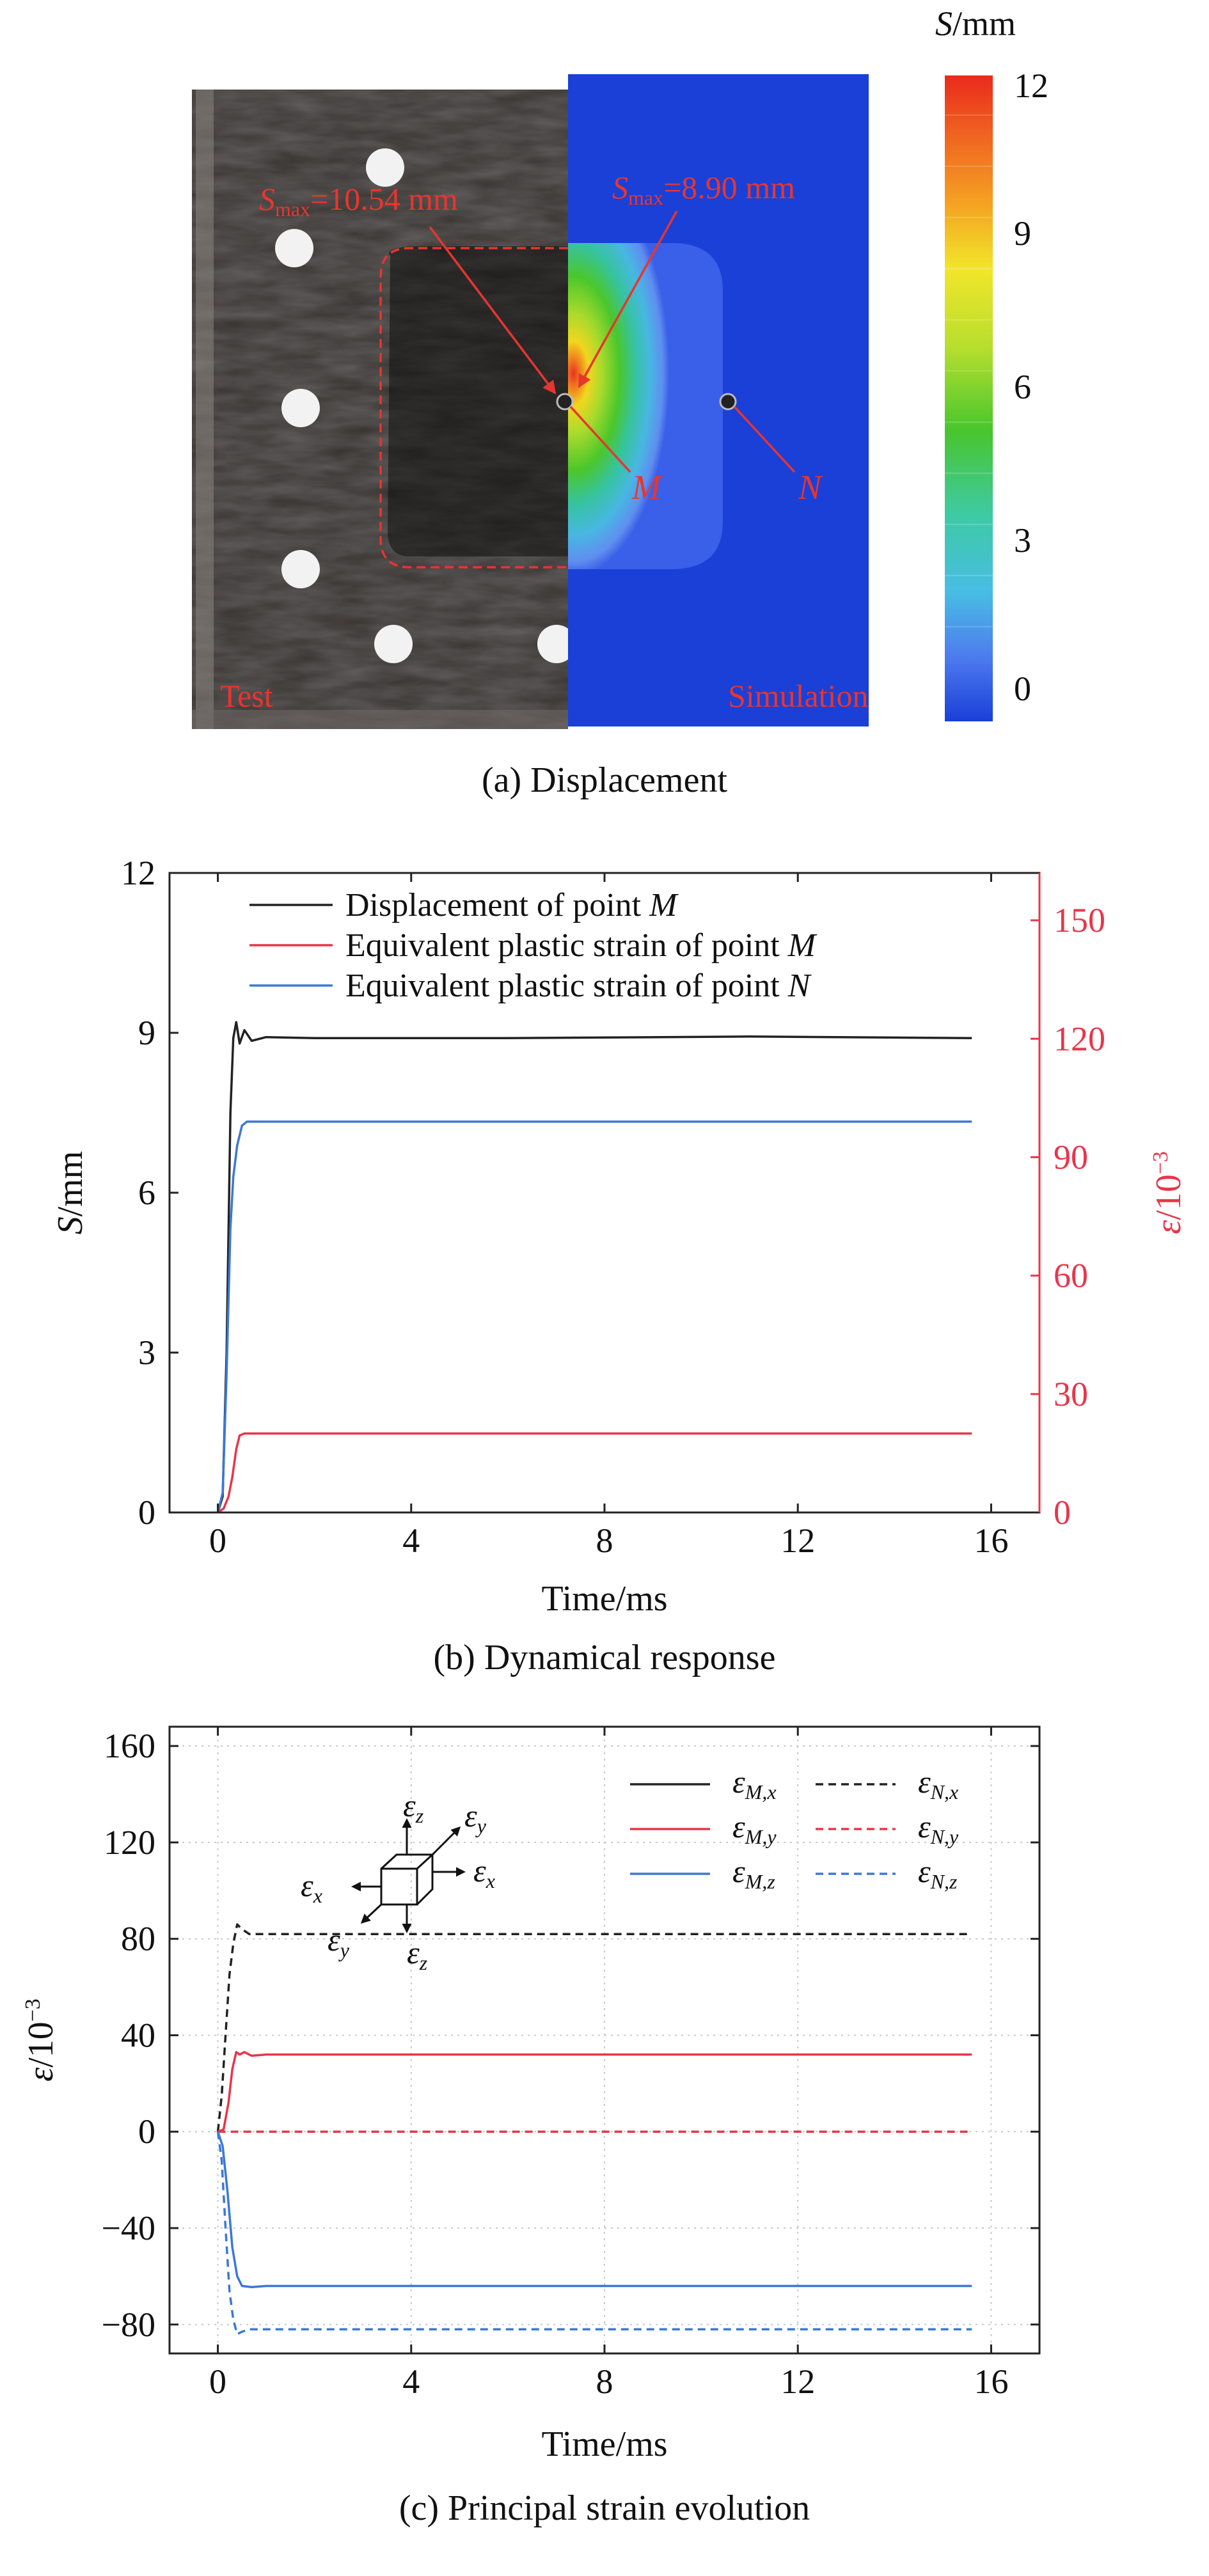 The width and height of the screenshot is (1209, 2576). What do you see at coordinates (473, 408) in the screenshot?
I see `deformation-boundary-dashed` at bounding box center [473, 408].